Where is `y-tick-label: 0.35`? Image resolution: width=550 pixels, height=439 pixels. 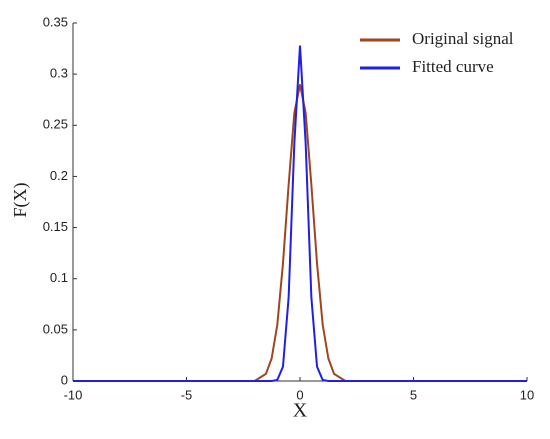 y-tick-label: 0.35 is located at coordinates (55, 21).